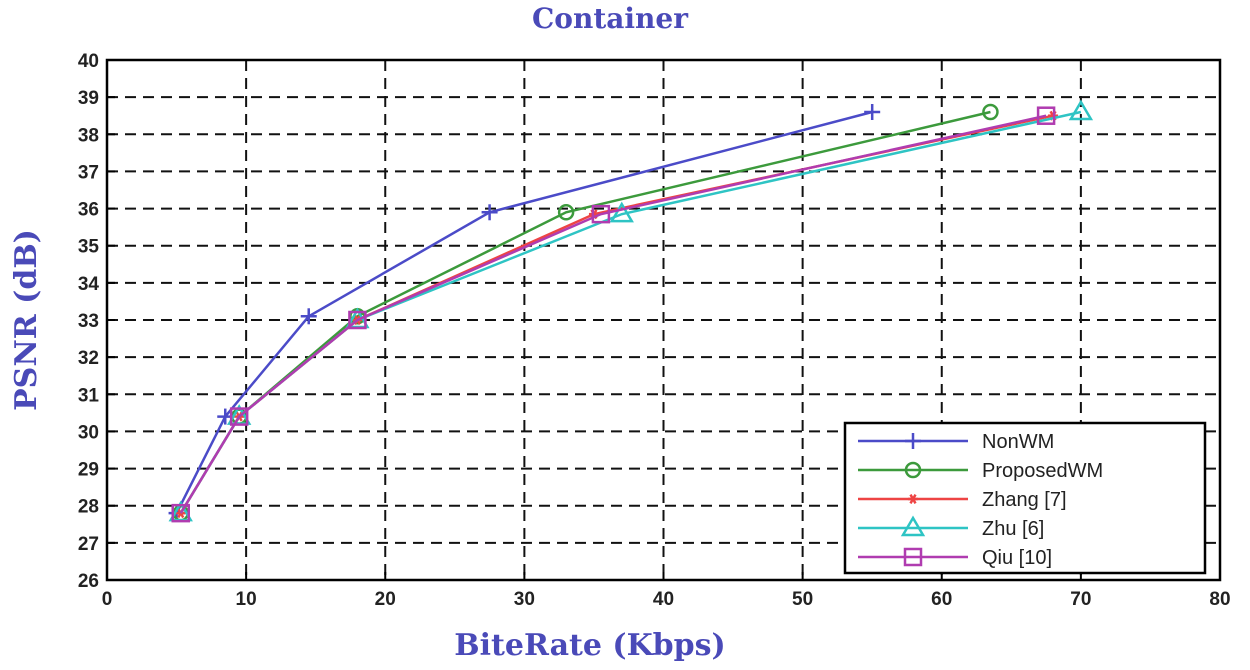 This screenshot has width=1250, height=670. I want to click on y-tick-label: 31, so click(89, 395).